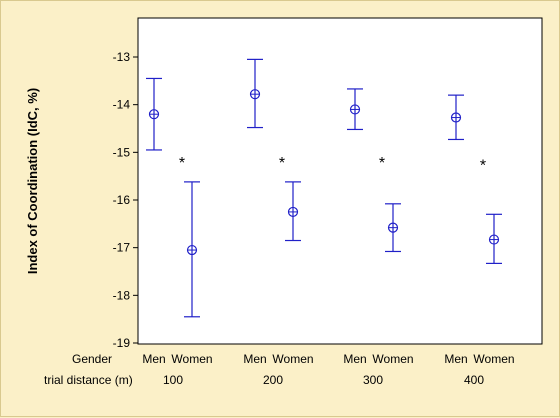 The height and width of the screenshot is (418, 560). What do you see at coordinates (474, 380) in the screenshot?
I see `x-tick-label-distance: 400` at bounding box center [474, 380].